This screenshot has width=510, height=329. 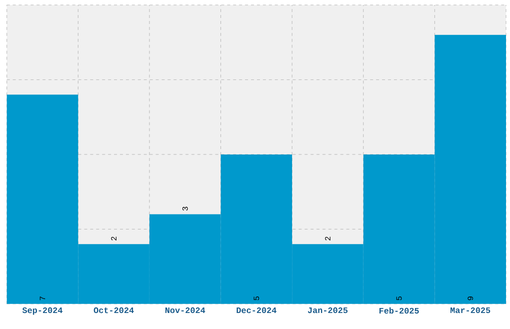 What do you see at coordinates (399, 311) in the screenshot?
I see `x-tick-label: Feb-2025` at bounding box center [399, 311].